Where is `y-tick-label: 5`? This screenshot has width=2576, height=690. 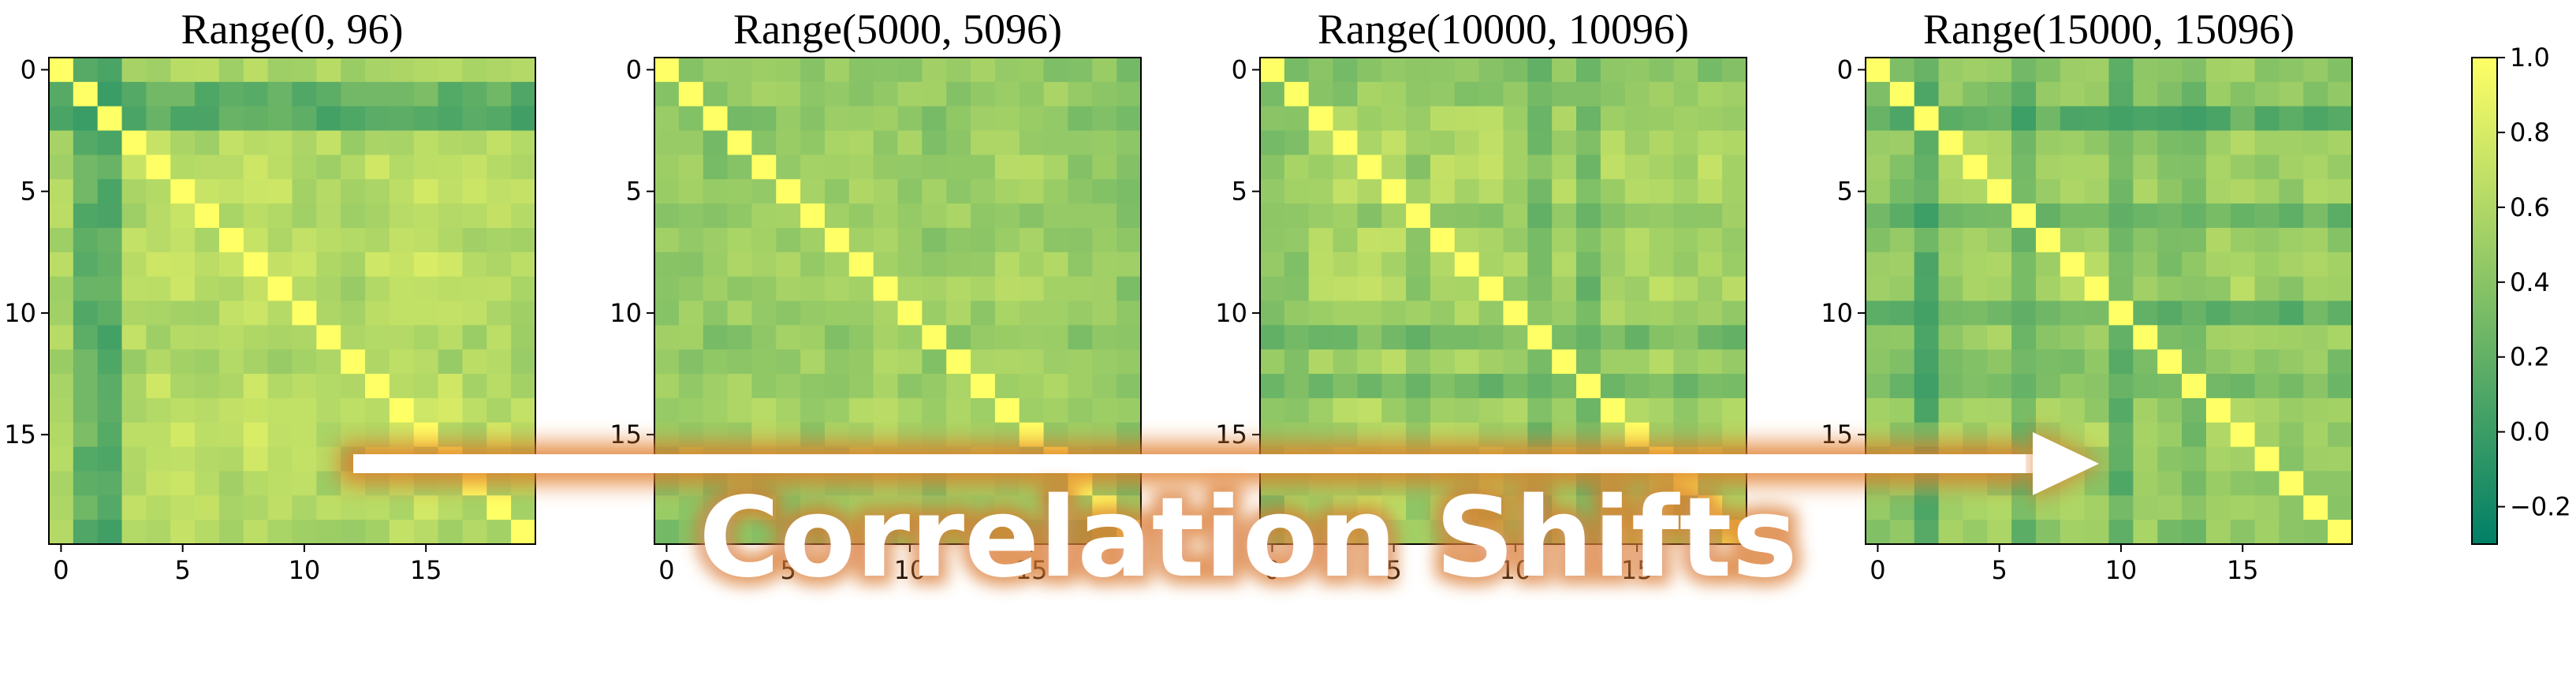
y-tick-label: 5 is located at coordinates (29, 192).